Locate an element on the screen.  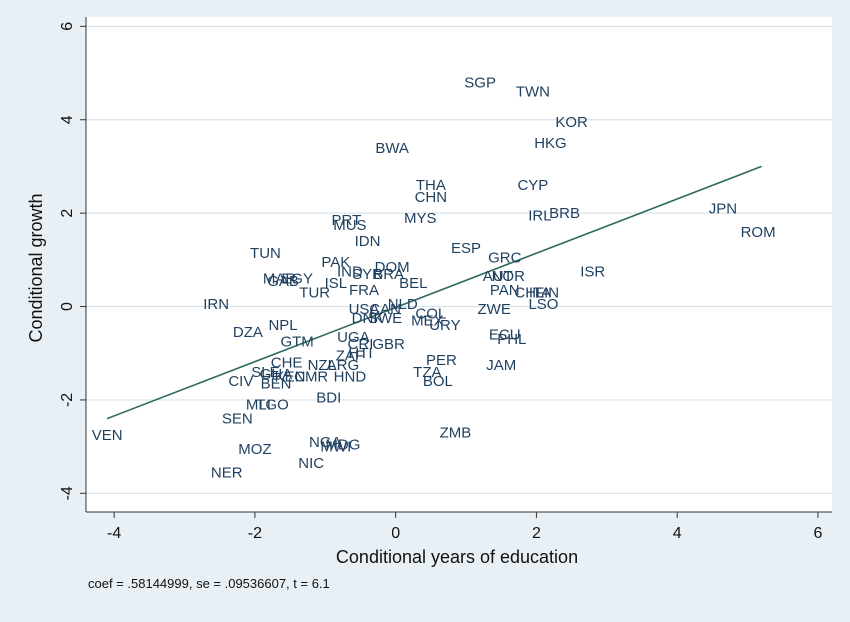
x-tick-label: 4 is located at coordinates (677, 533).